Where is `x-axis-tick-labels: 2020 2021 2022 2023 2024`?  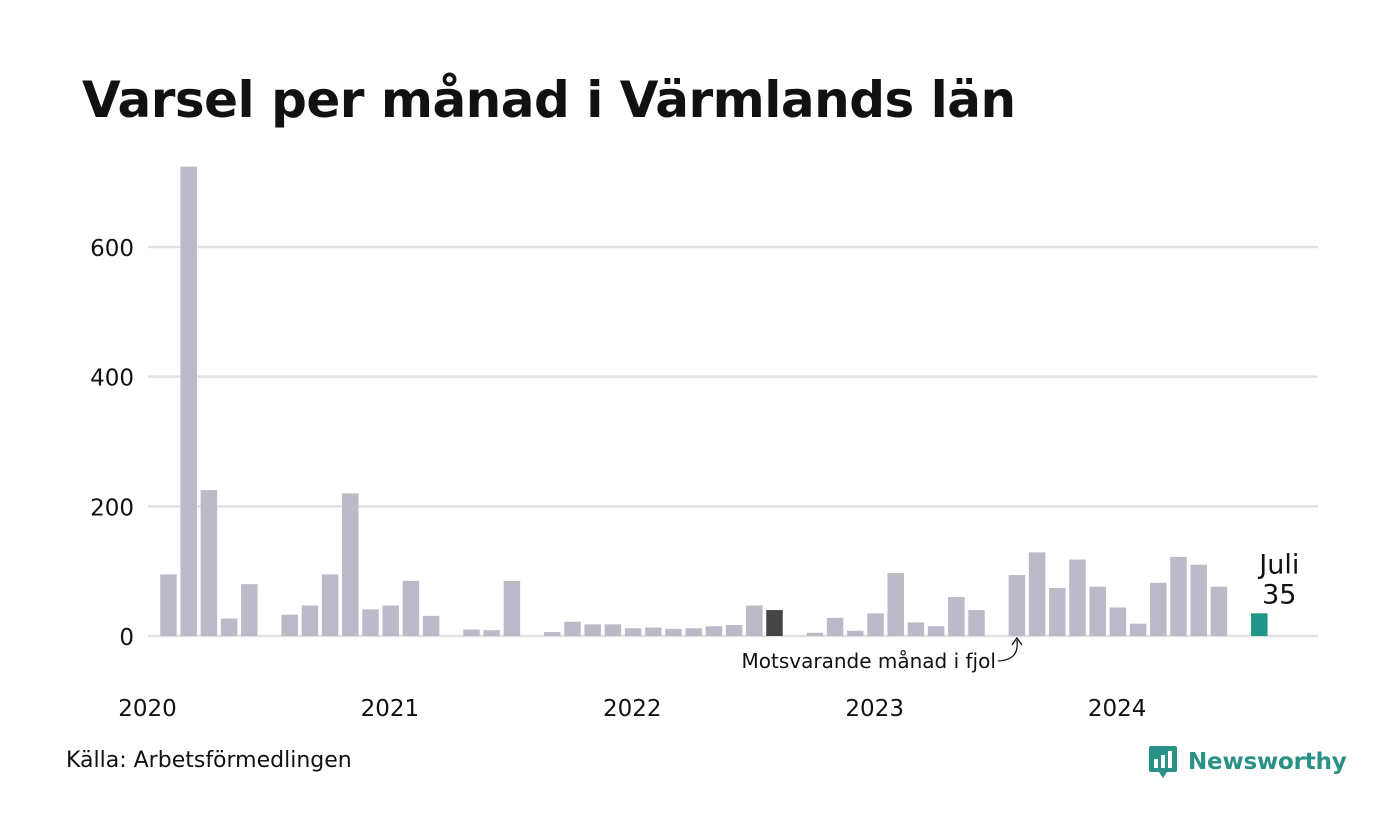
x-axis-tick-labels: 2020 2021 2022 2023 2024 is located at coordinates (632, 709).